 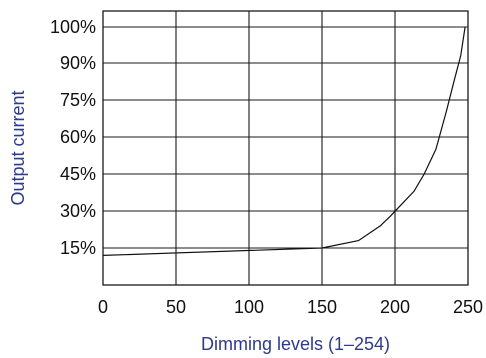 I want to click on x-tick-label-250: 250, so click(x=468, y=307).